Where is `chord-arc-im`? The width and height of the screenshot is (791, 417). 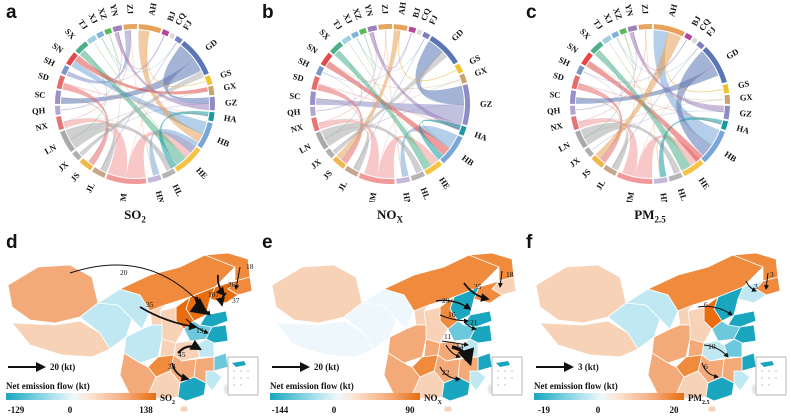
chord-arc-im is located at coordinates (634, 178).